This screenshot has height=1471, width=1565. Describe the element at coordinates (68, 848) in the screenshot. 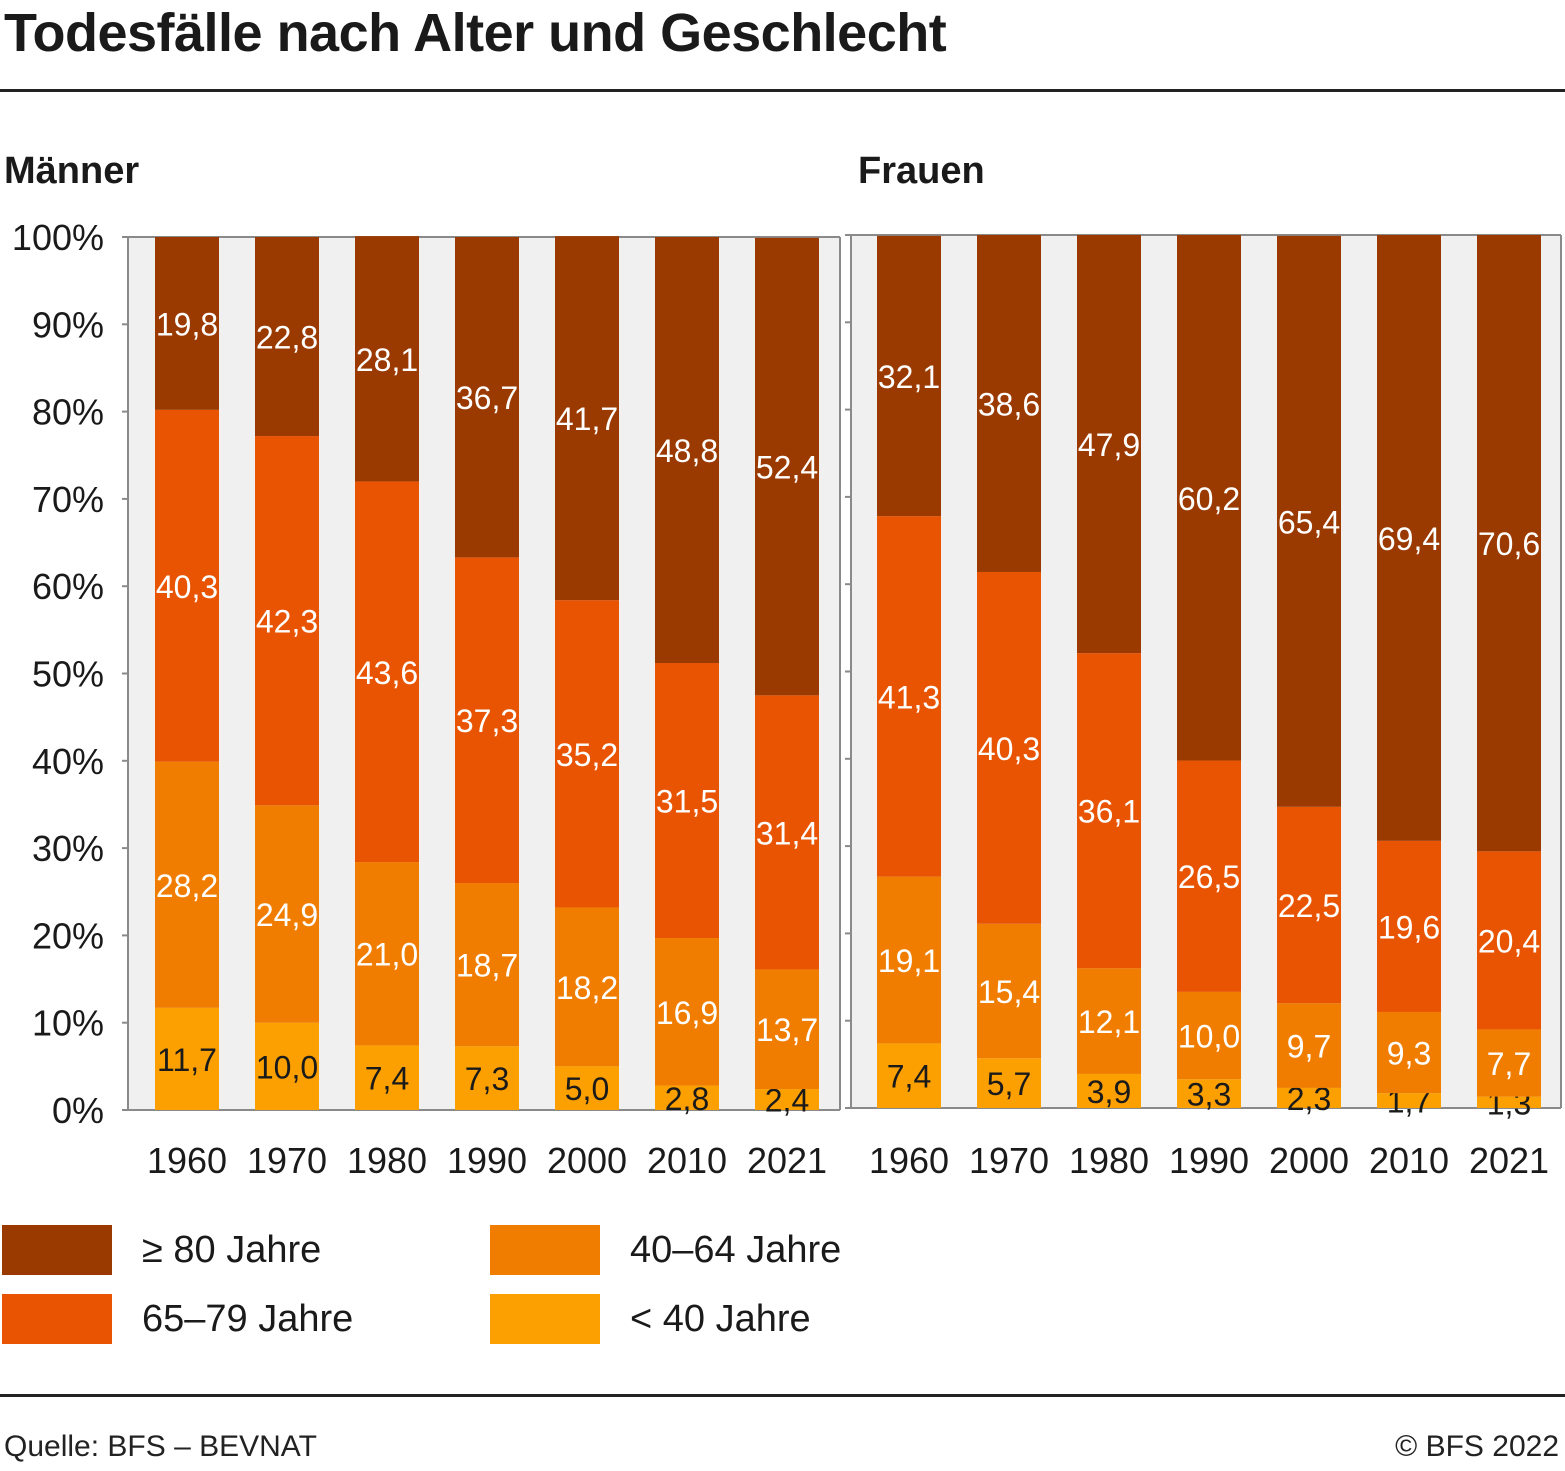

I see `y-tick-label: 30%` at that location.